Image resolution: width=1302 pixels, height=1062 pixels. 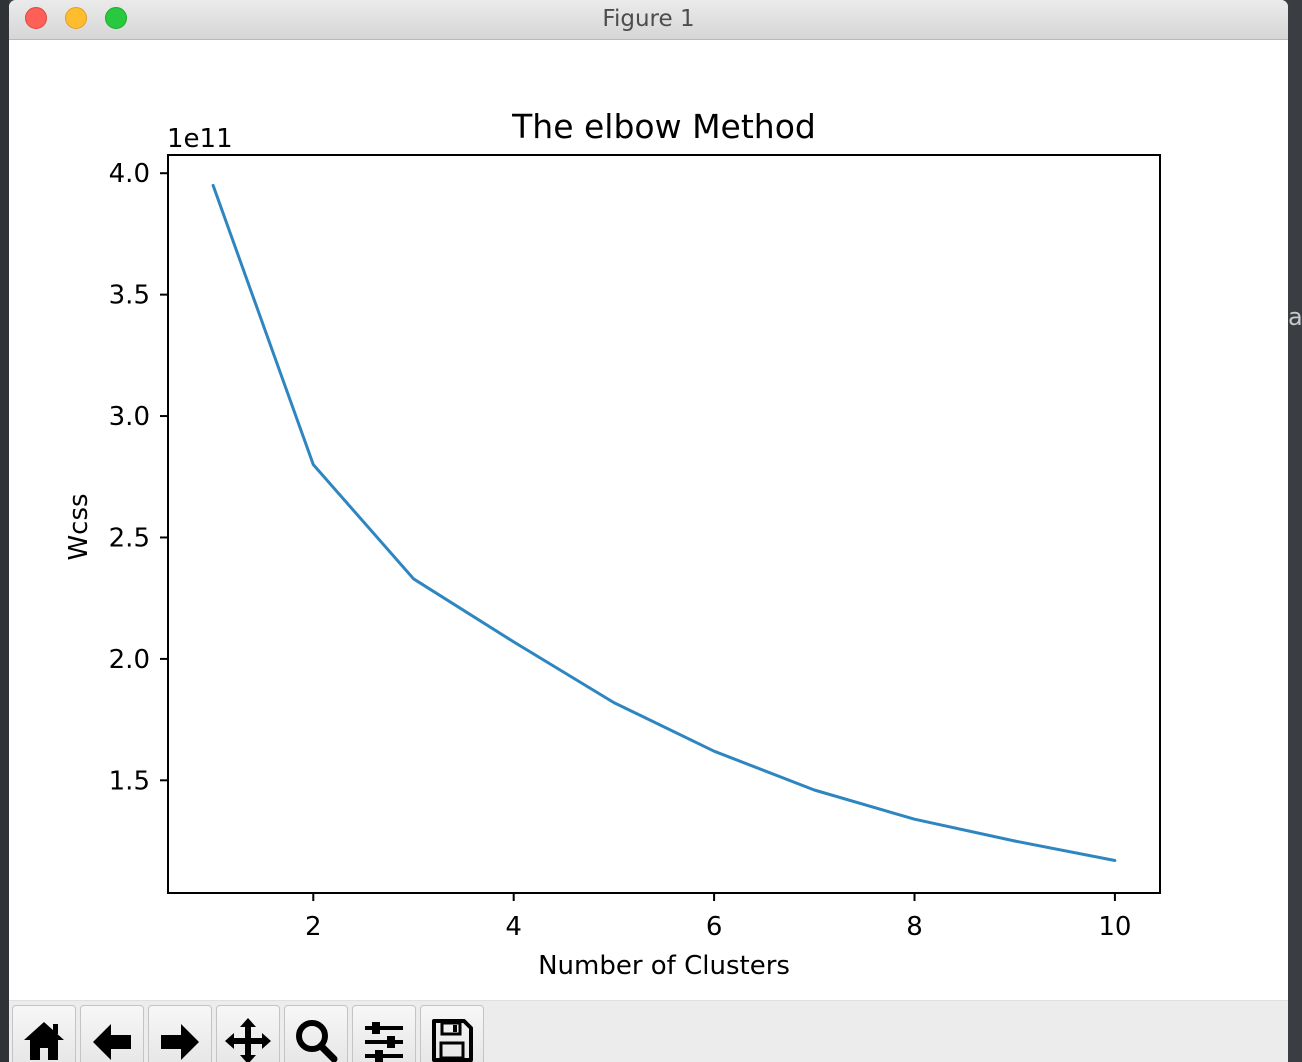 What do you see at coordinates (513, 927) in the screenshot?
I see `x-tick-label: 4` at bounding box center [513, 927].